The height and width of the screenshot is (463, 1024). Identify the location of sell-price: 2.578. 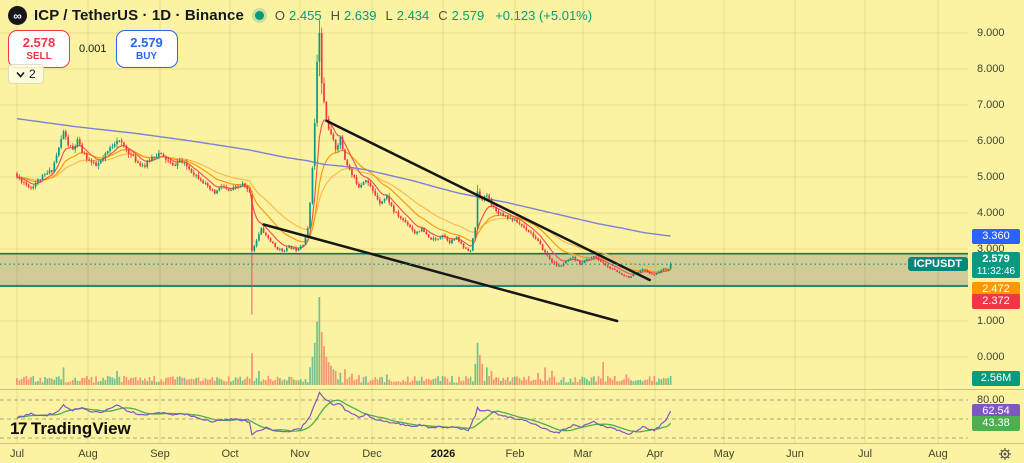
(39, 42).